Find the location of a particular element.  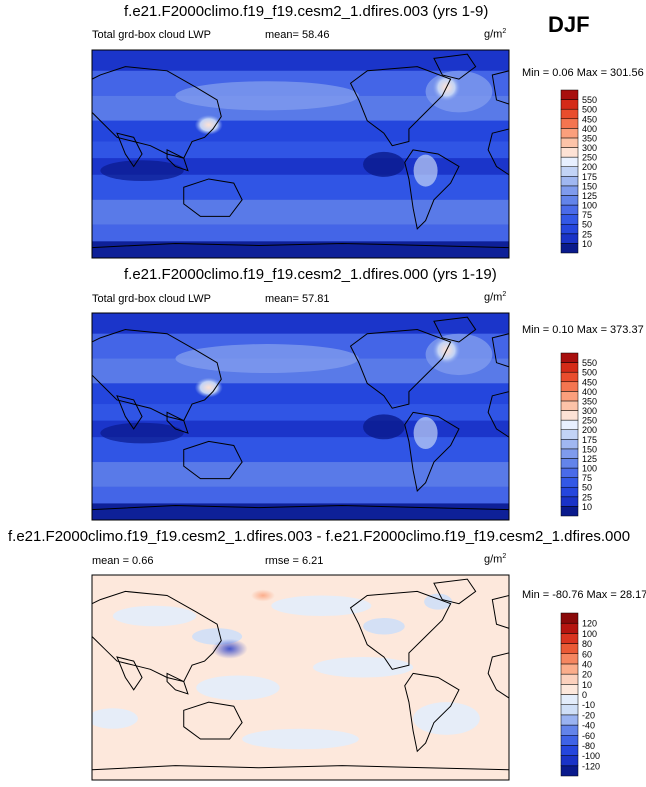

diff-positive-patch is located at coordinates (262, 595).